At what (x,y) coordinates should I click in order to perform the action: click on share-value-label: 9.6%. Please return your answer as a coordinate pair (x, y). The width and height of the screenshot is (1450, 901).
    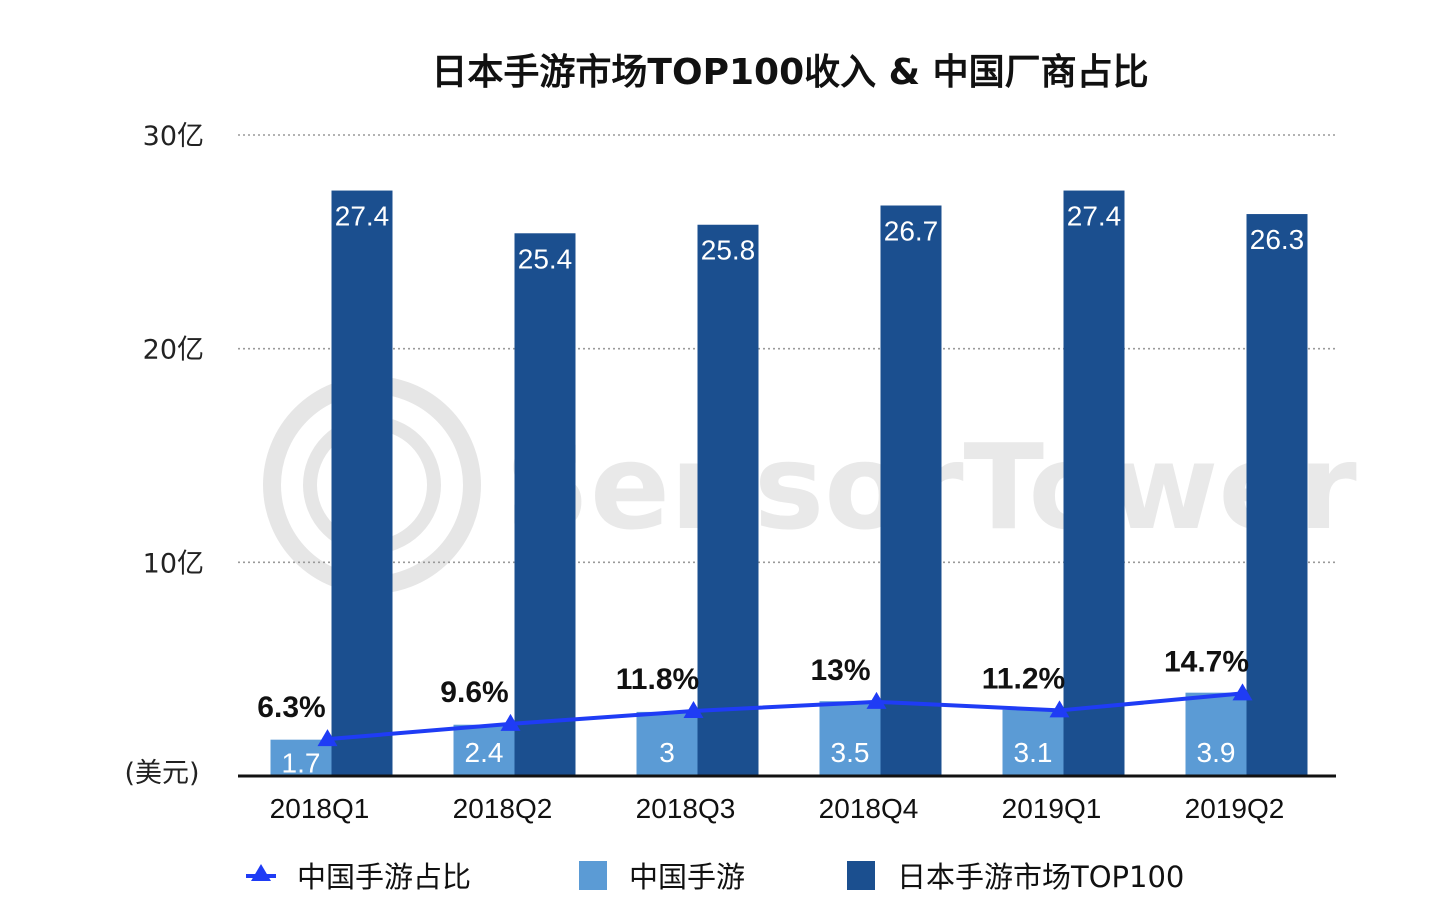
    Looking at the image, I should click on (474, 692).